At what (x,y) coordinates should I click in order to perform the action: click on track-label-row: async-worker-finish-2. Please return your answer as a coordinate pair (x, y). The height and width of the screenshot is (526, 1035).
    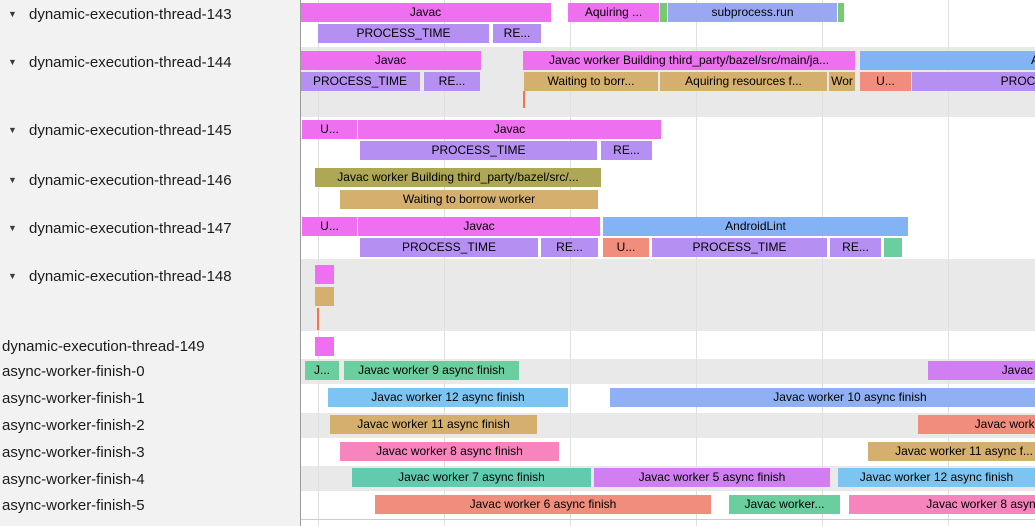
    Looking at the image, I should click on (73, 425).